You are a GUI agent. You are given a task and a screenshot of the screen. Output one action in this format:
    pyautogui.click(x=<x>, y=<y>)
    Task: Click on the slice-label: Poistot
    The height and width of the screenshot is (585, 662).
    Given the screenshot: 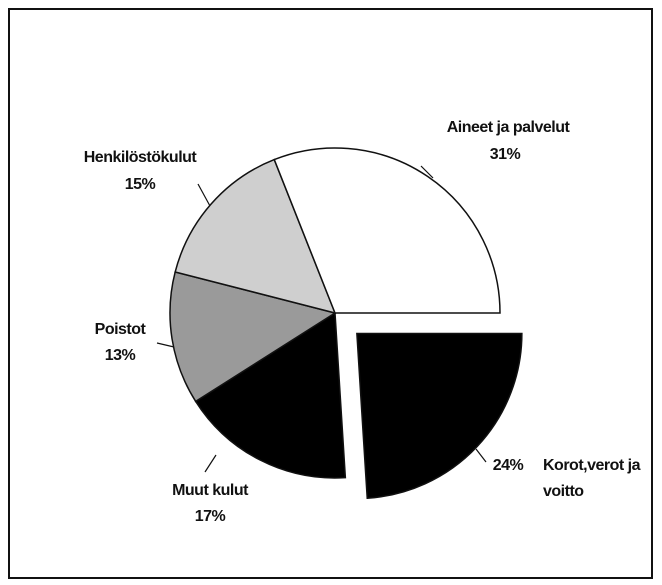 What is the action you would take?
    pyautogui.click(x=120, y=329)
    